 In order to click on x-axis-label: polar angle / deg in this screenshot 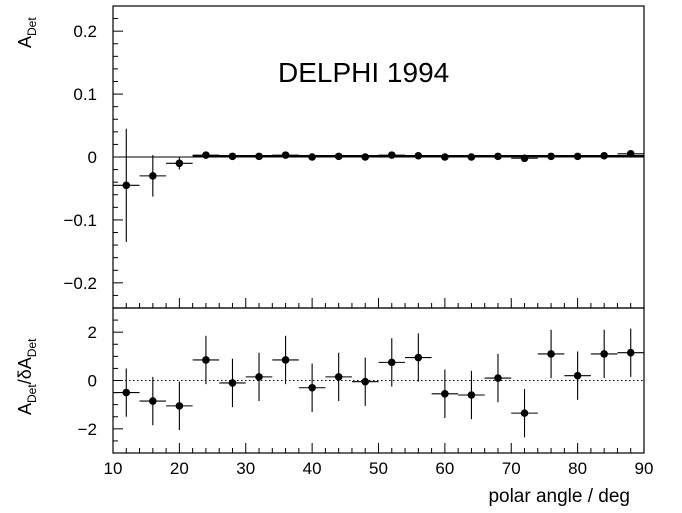, I will do `click(559, 496)`.